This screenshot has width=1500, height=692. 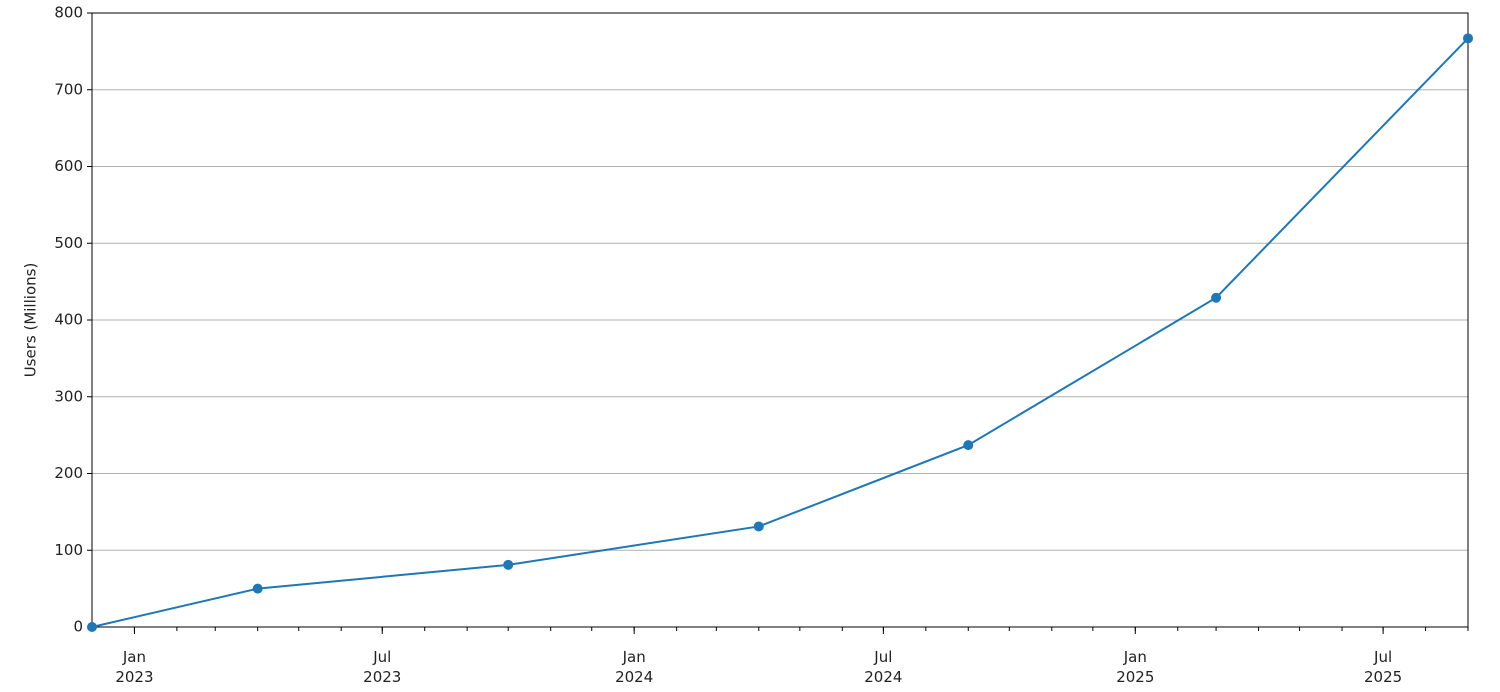 What do you see at coordinates (31, 320) in the screenshot?
I see `y-axis-label: Users (Millions)` at bounding box center [31, 320].